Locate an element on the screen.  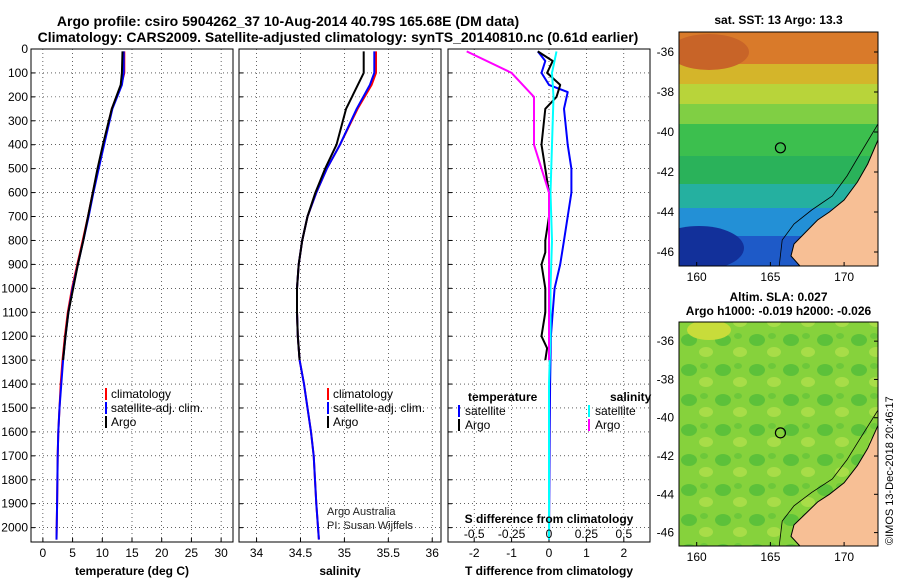
map-title: sat. SST: 13 Argo: 13.3 is located at coordinates (778, 20).